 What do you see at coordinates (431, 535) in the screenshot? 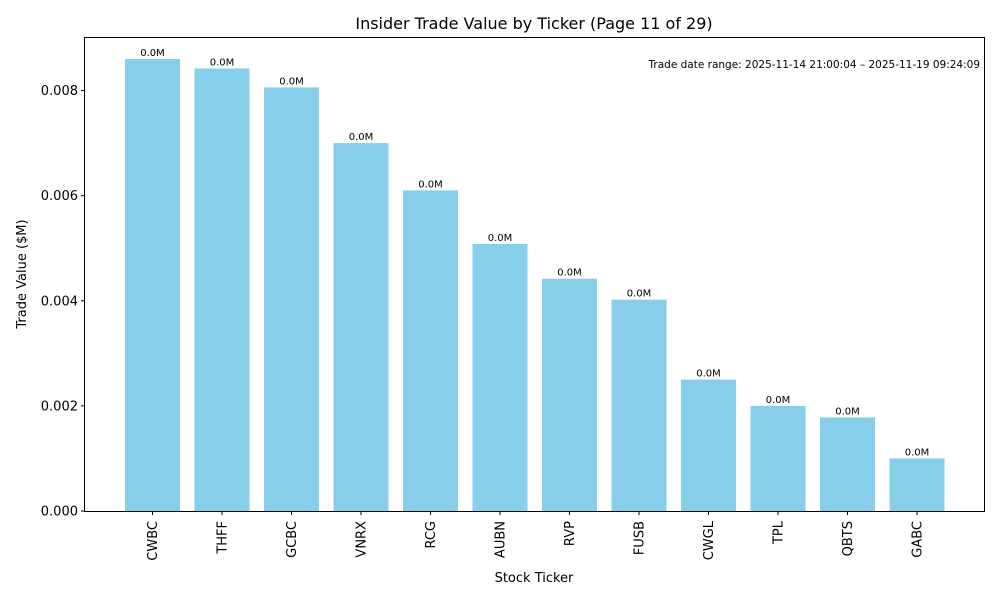
I see `x-tick-label-rcg: RCG` at bounding box center [431, 535].